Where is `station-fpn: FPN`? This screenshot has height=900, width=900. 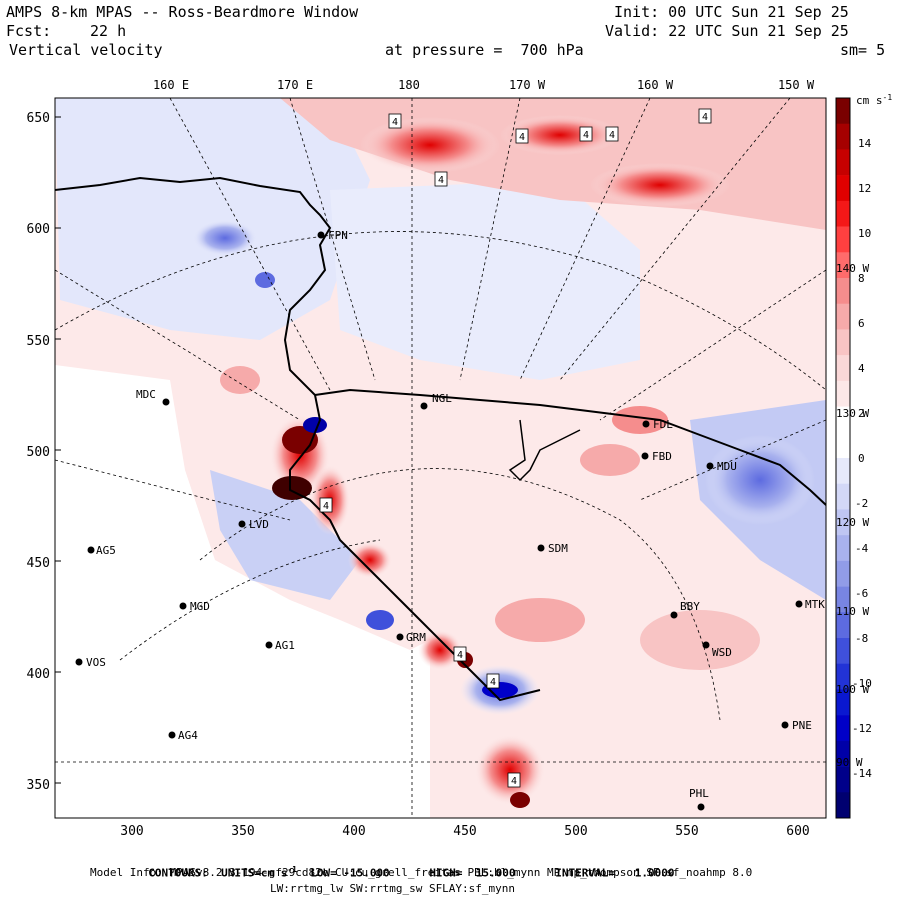
station-fpn: FPN is located at coordinates (332, 235).